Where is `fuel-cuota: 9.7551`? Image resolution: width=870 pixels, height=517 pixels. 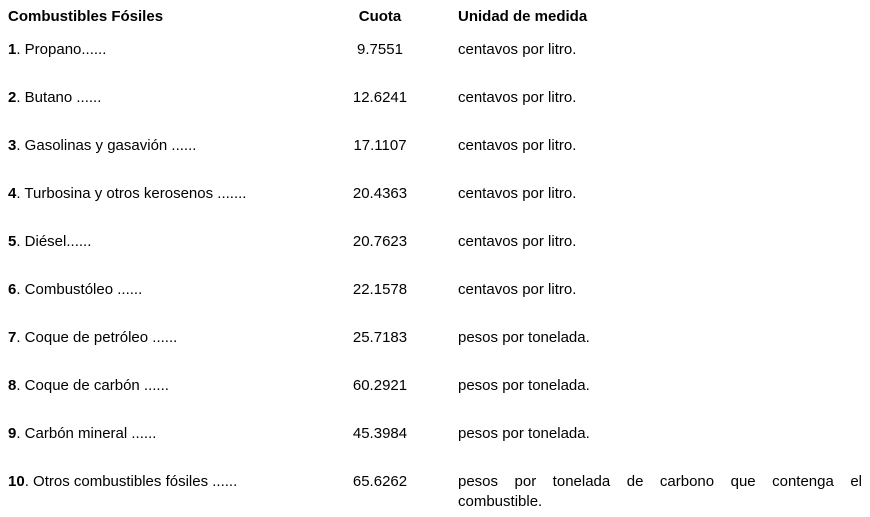 fuel-cuota: 9.7551 is located at coordinates (380, 49).